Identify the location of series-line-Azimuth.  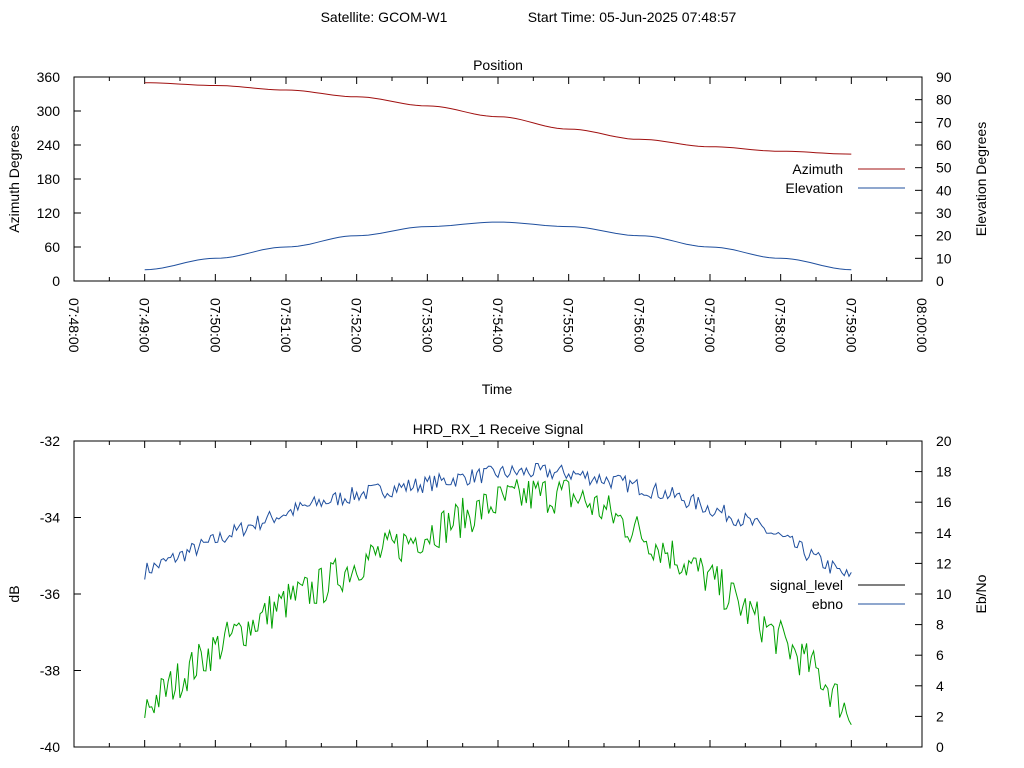
(498, 118).